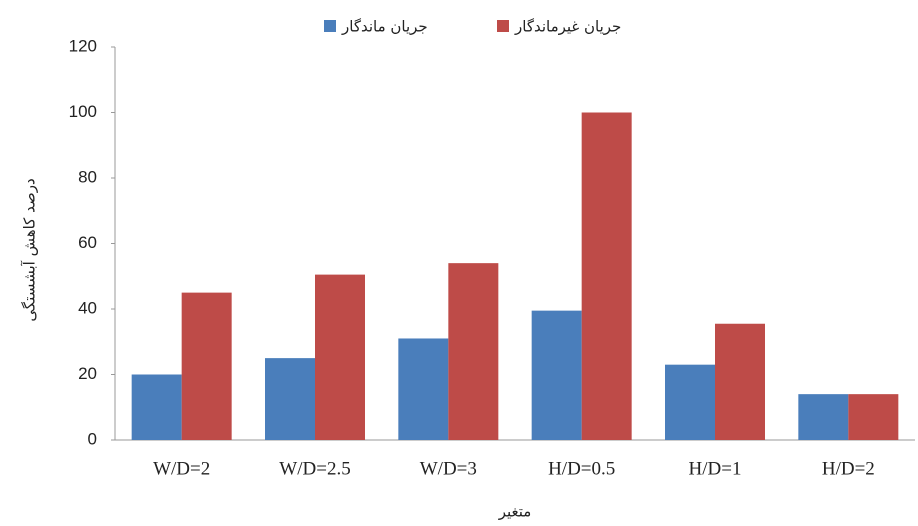 The width and height of the screenshot is (918, 526). What do you see at coordinates (448, 468) in the screenshot?
I see `x-tick-label: W/D=3` at bounding box center [448, 468].